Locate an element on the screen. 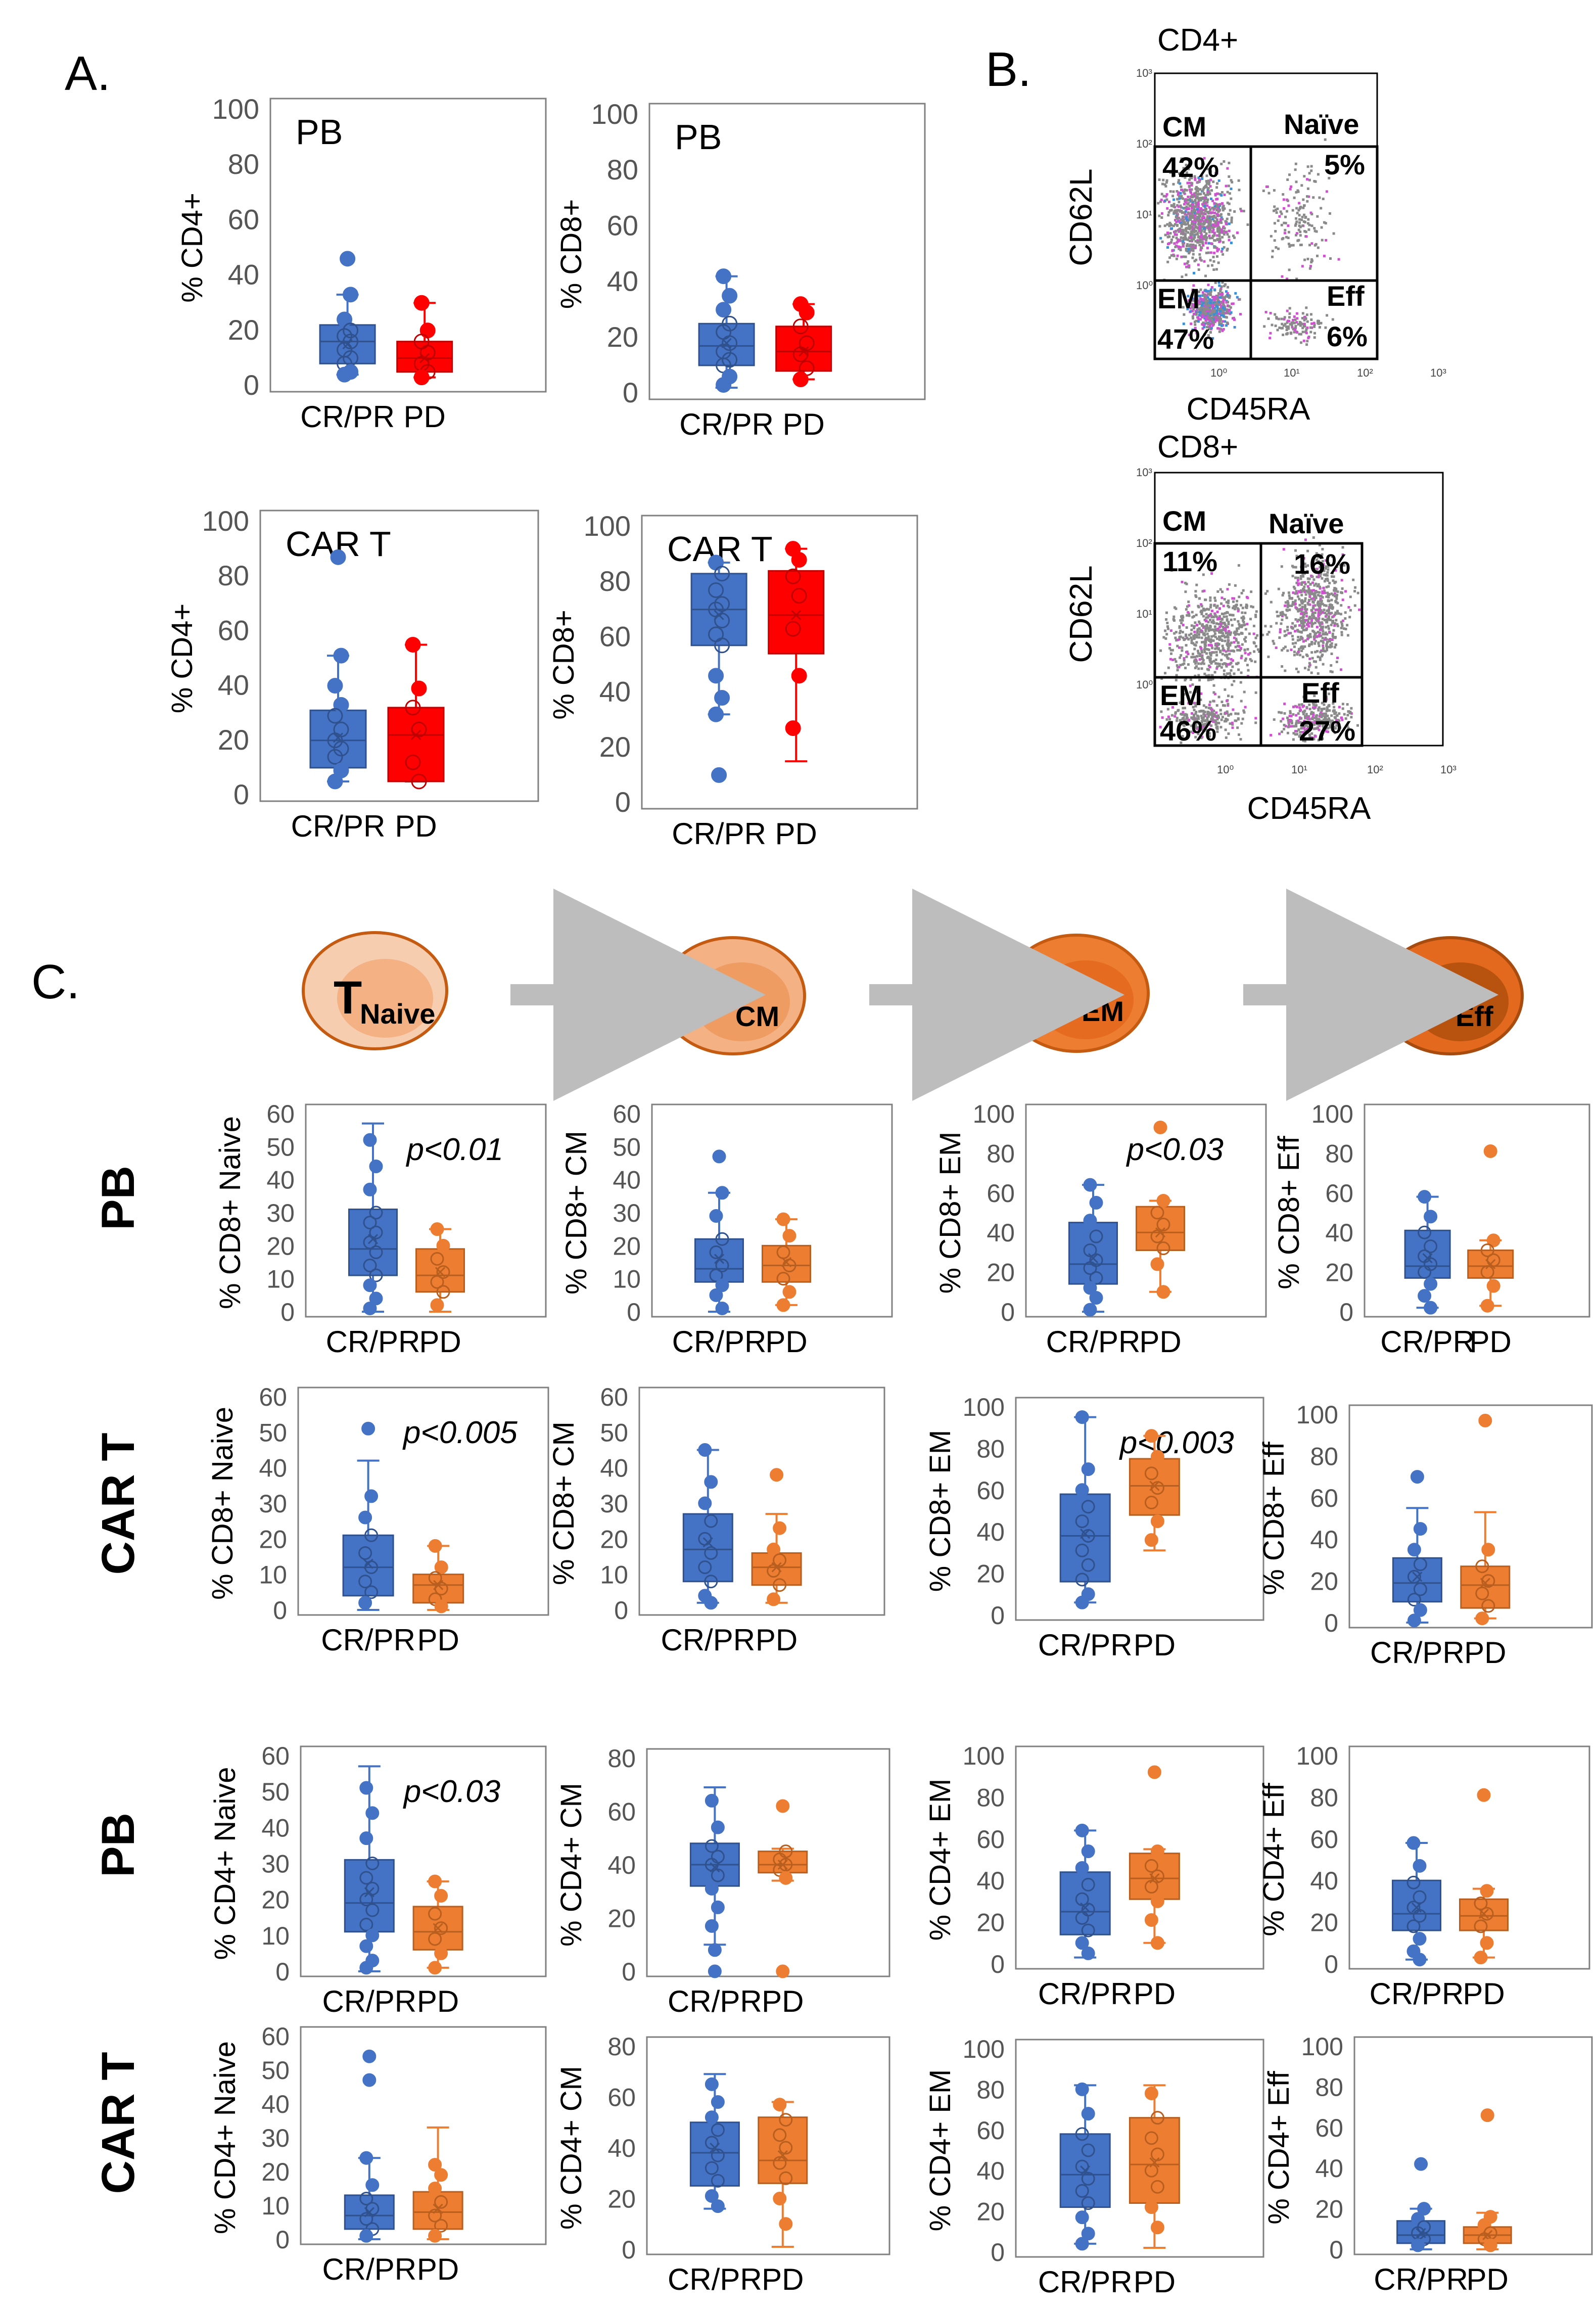  box-PD is located at coordinates (787, 1263).